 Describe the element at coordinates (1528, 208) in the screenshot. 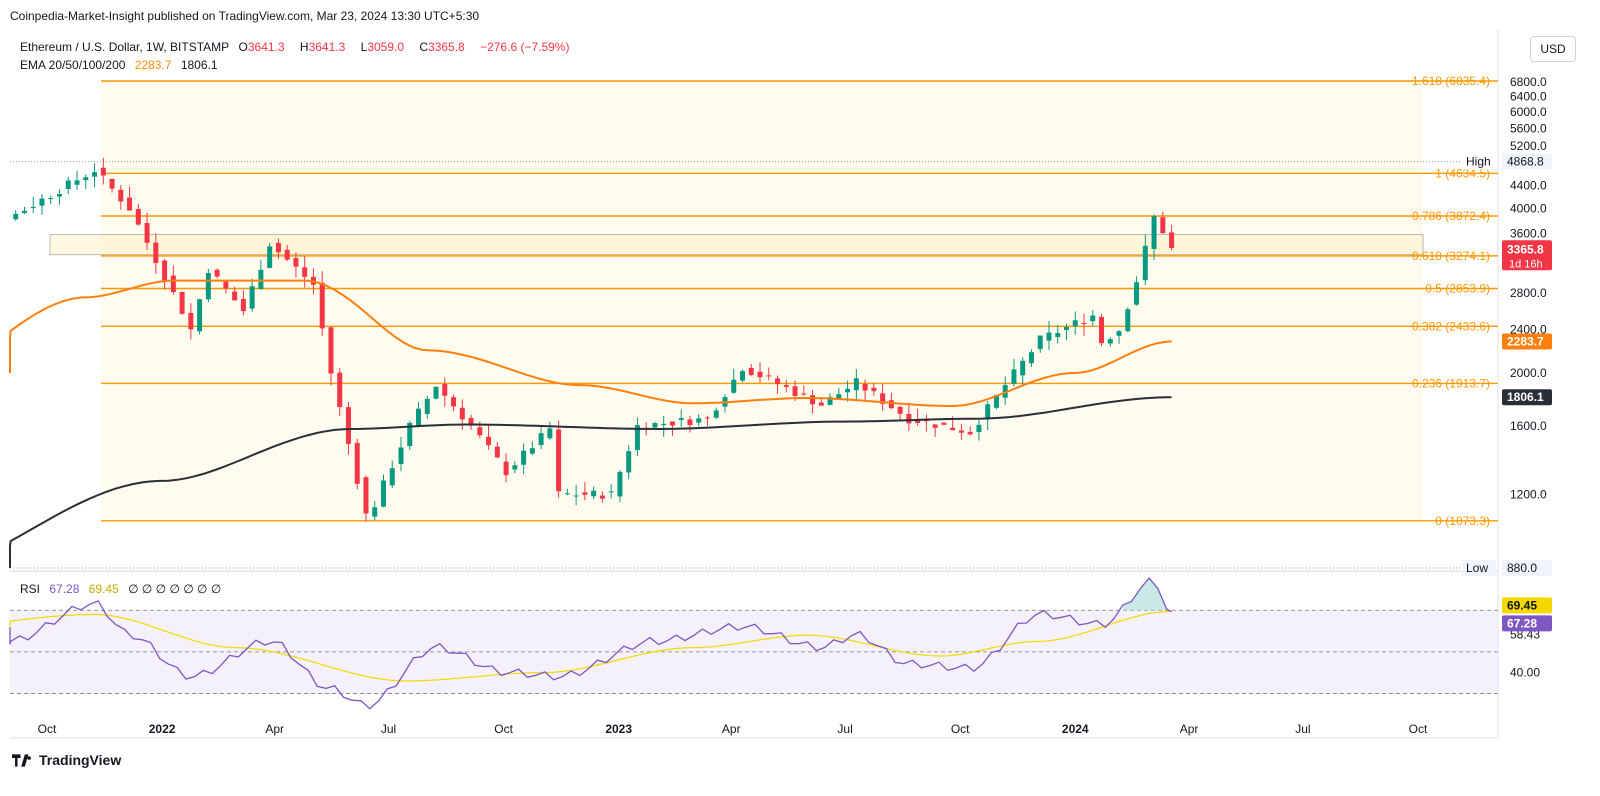

I see `price-tick-4000.0: 4000.0` at that location.